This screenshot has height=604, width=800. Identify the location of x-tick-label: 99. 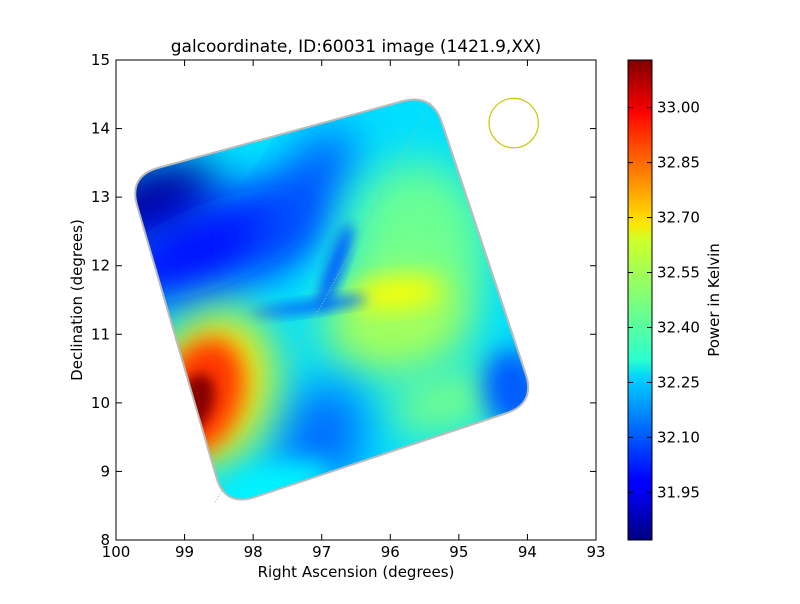
(184, 552).